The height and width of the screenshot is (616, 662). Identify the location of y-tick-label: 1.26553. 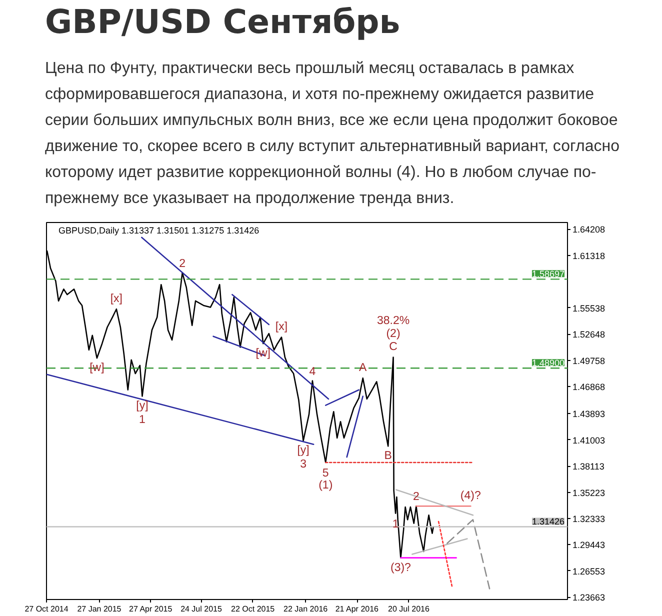
(589, 571).